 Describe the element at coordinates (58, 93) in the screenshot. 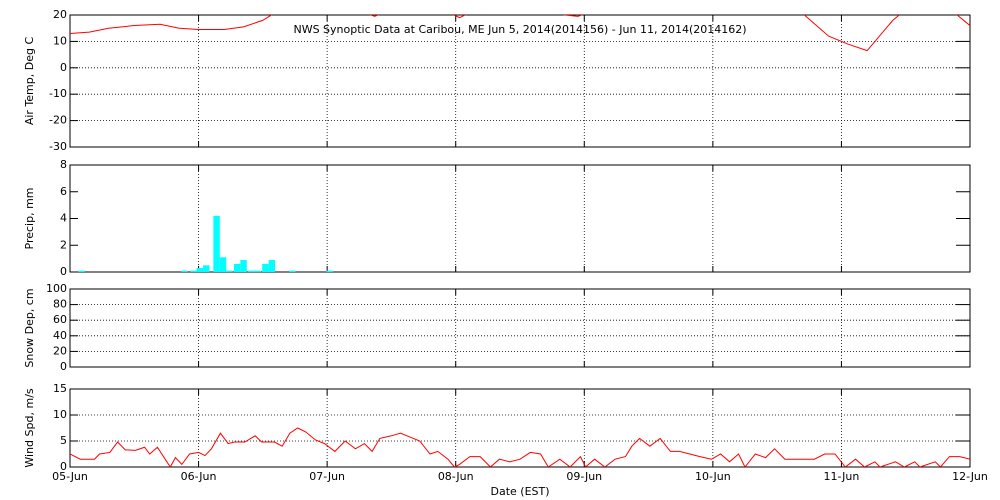

I see `y-tick-label: -10` at that location.